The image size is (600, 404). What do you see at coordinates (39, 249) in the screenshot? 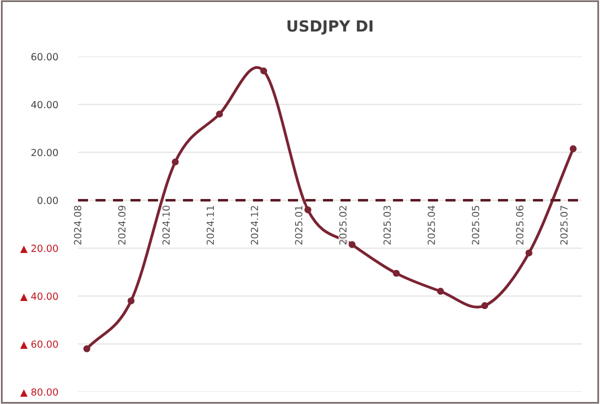
I see `y-tick-label: ▲ 20.00` at bounding box center [39, 249].